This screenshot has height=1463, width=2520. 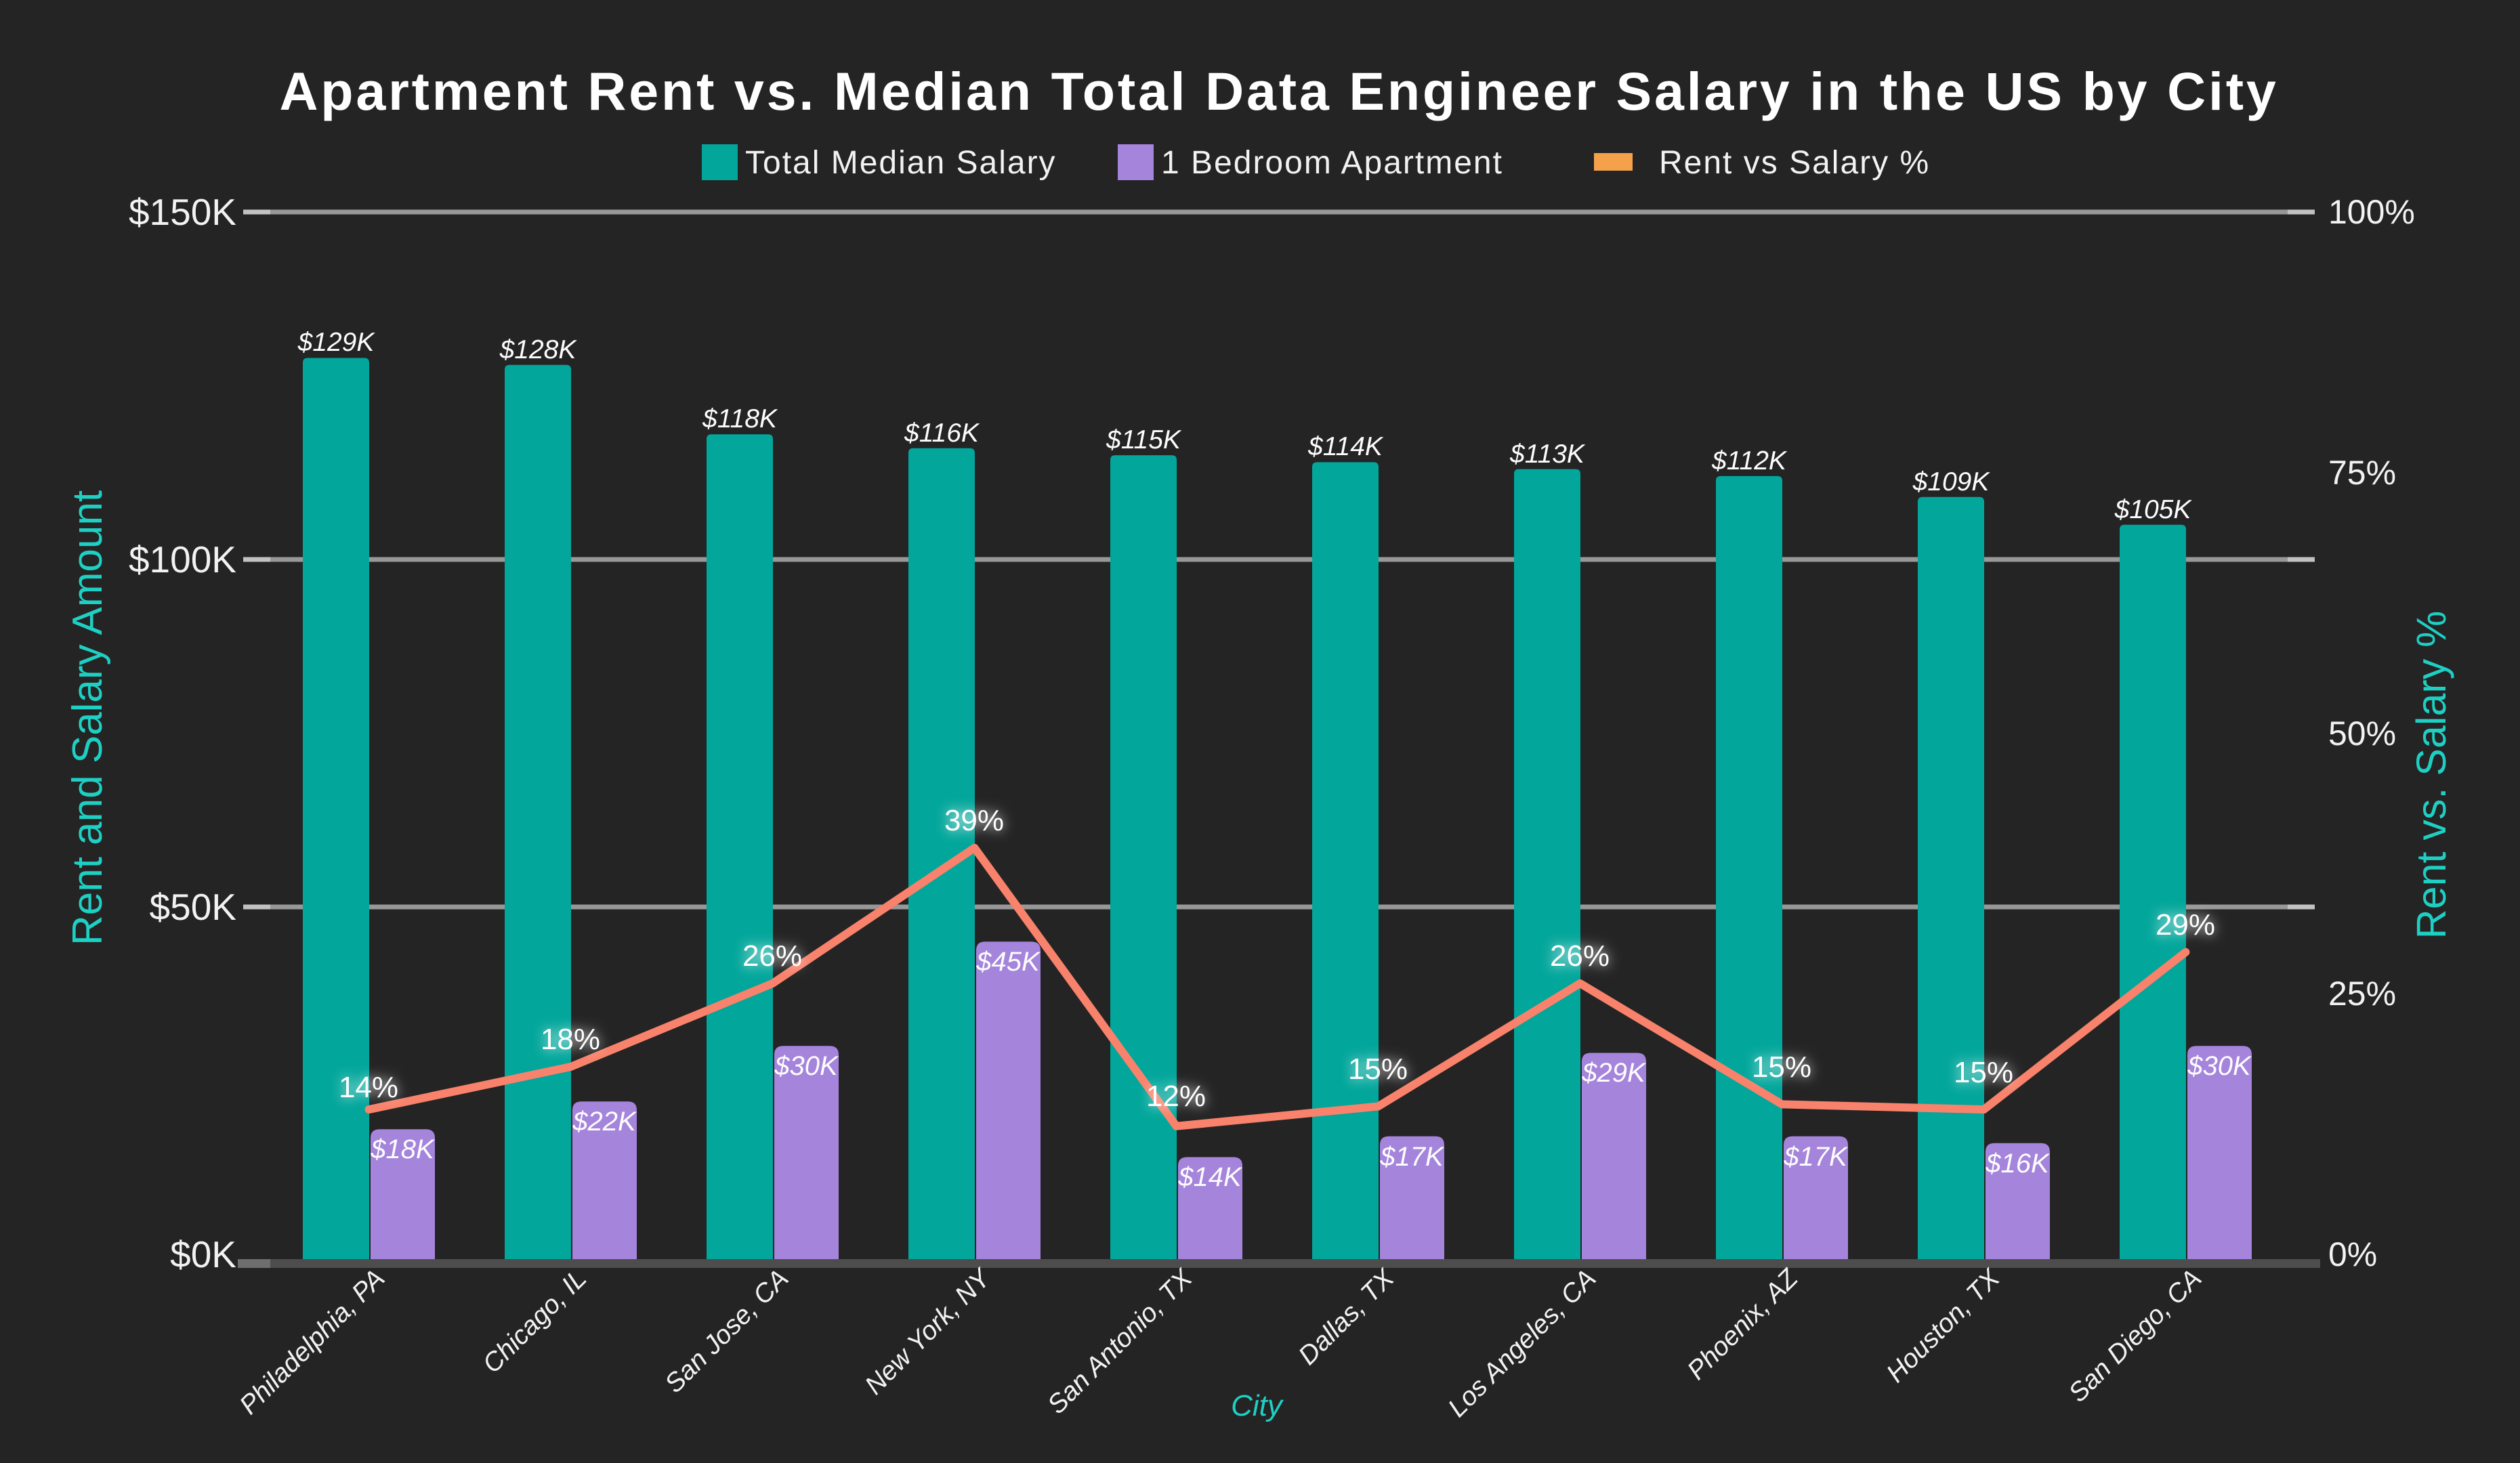 What do you see at coordinates (538, 349) in the screenshot?
I see `svg-text: $128K` at bounding box center [538, 349].